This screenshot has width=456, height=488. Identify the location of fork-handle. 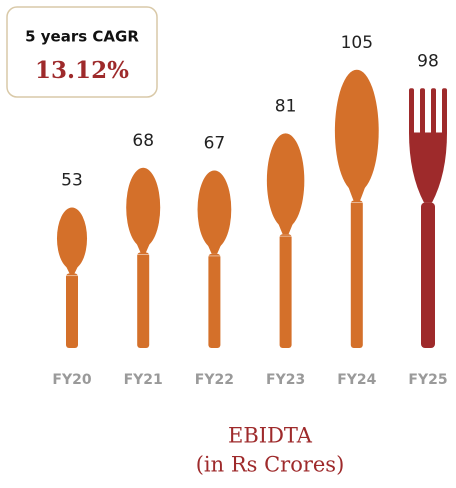
(428, 275).